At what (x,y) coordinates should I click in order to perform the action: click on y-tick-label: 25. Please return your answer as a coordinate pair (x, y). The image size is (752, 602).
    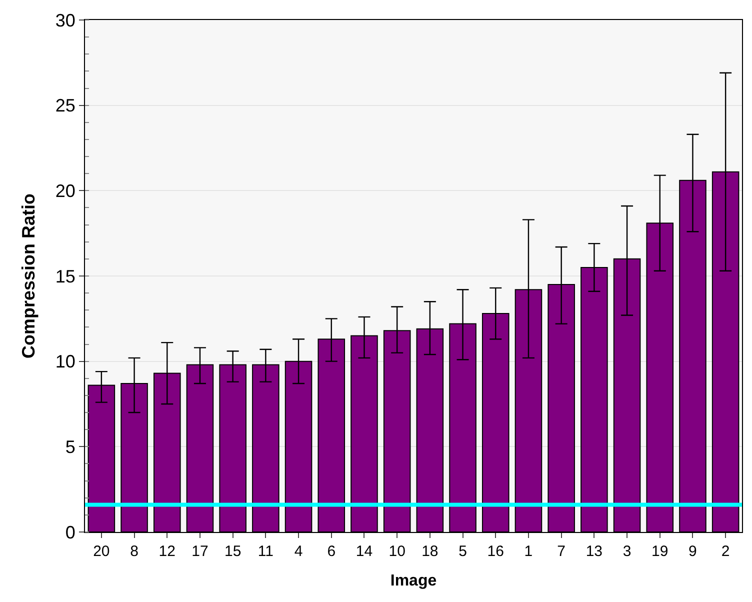
    Looking at the image, I should click on (65, 106).